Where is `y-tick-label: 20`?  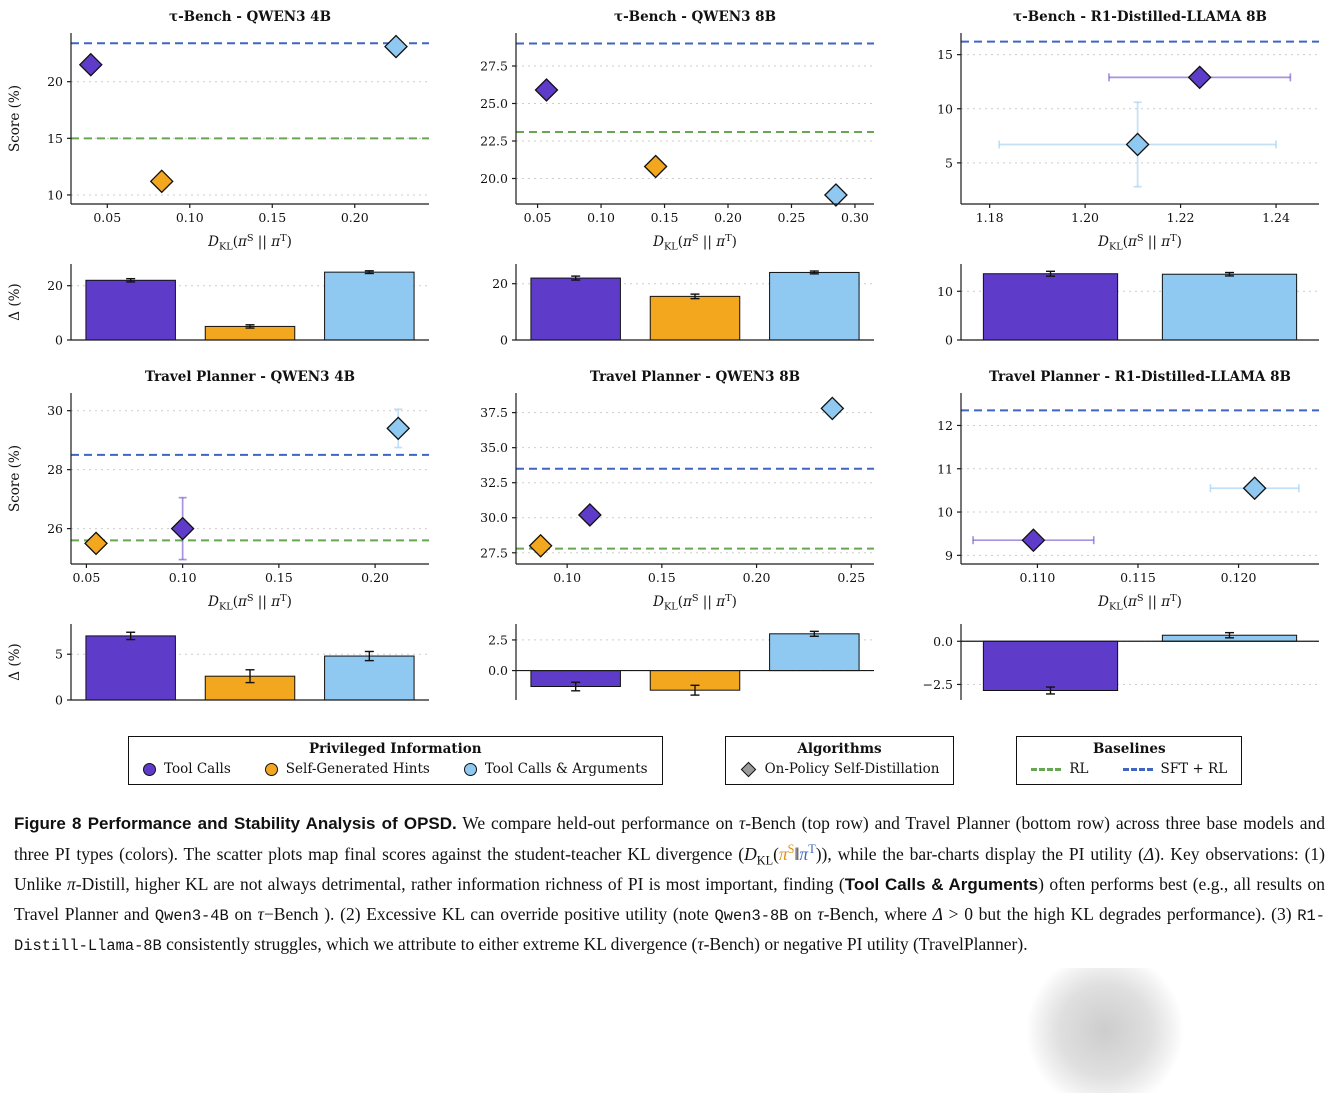 y-tick-label: 20 is located at coordinates (55, 81).